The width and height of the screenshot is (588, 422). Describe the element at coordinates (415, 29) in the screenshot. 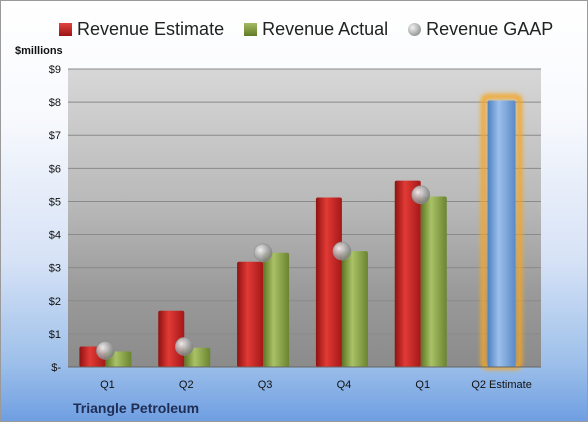

I see `legend-swatch-gaap` at that location.